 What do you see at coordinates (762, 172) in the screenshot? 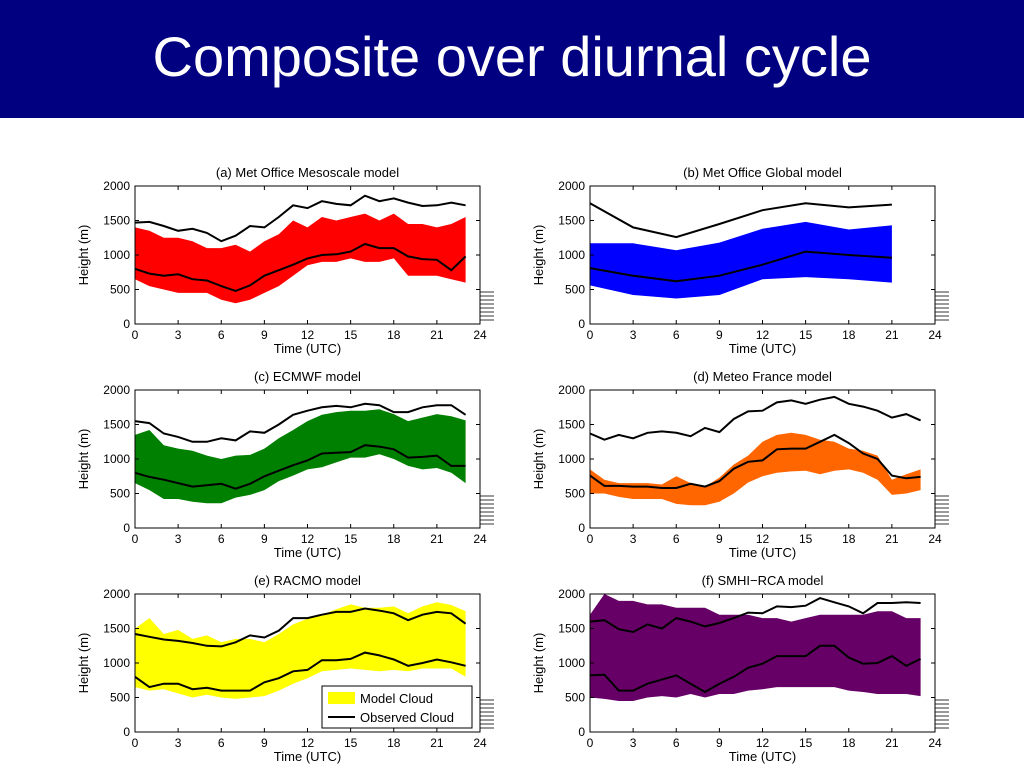
I see `panel-title: (b) Met Office Global model` at bounding box center [762, 172].